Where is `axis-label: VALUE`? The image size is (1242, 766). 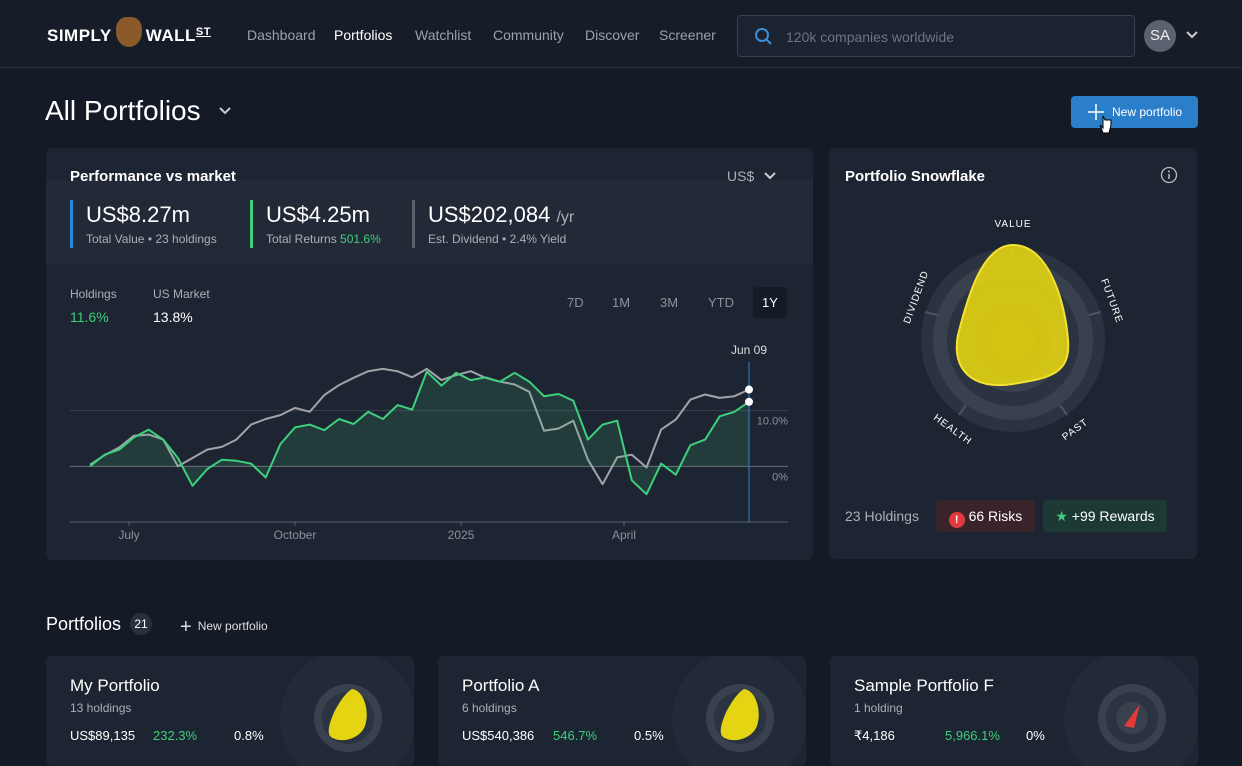 axis-label: VALUE is located at coordinates (1012, 224).